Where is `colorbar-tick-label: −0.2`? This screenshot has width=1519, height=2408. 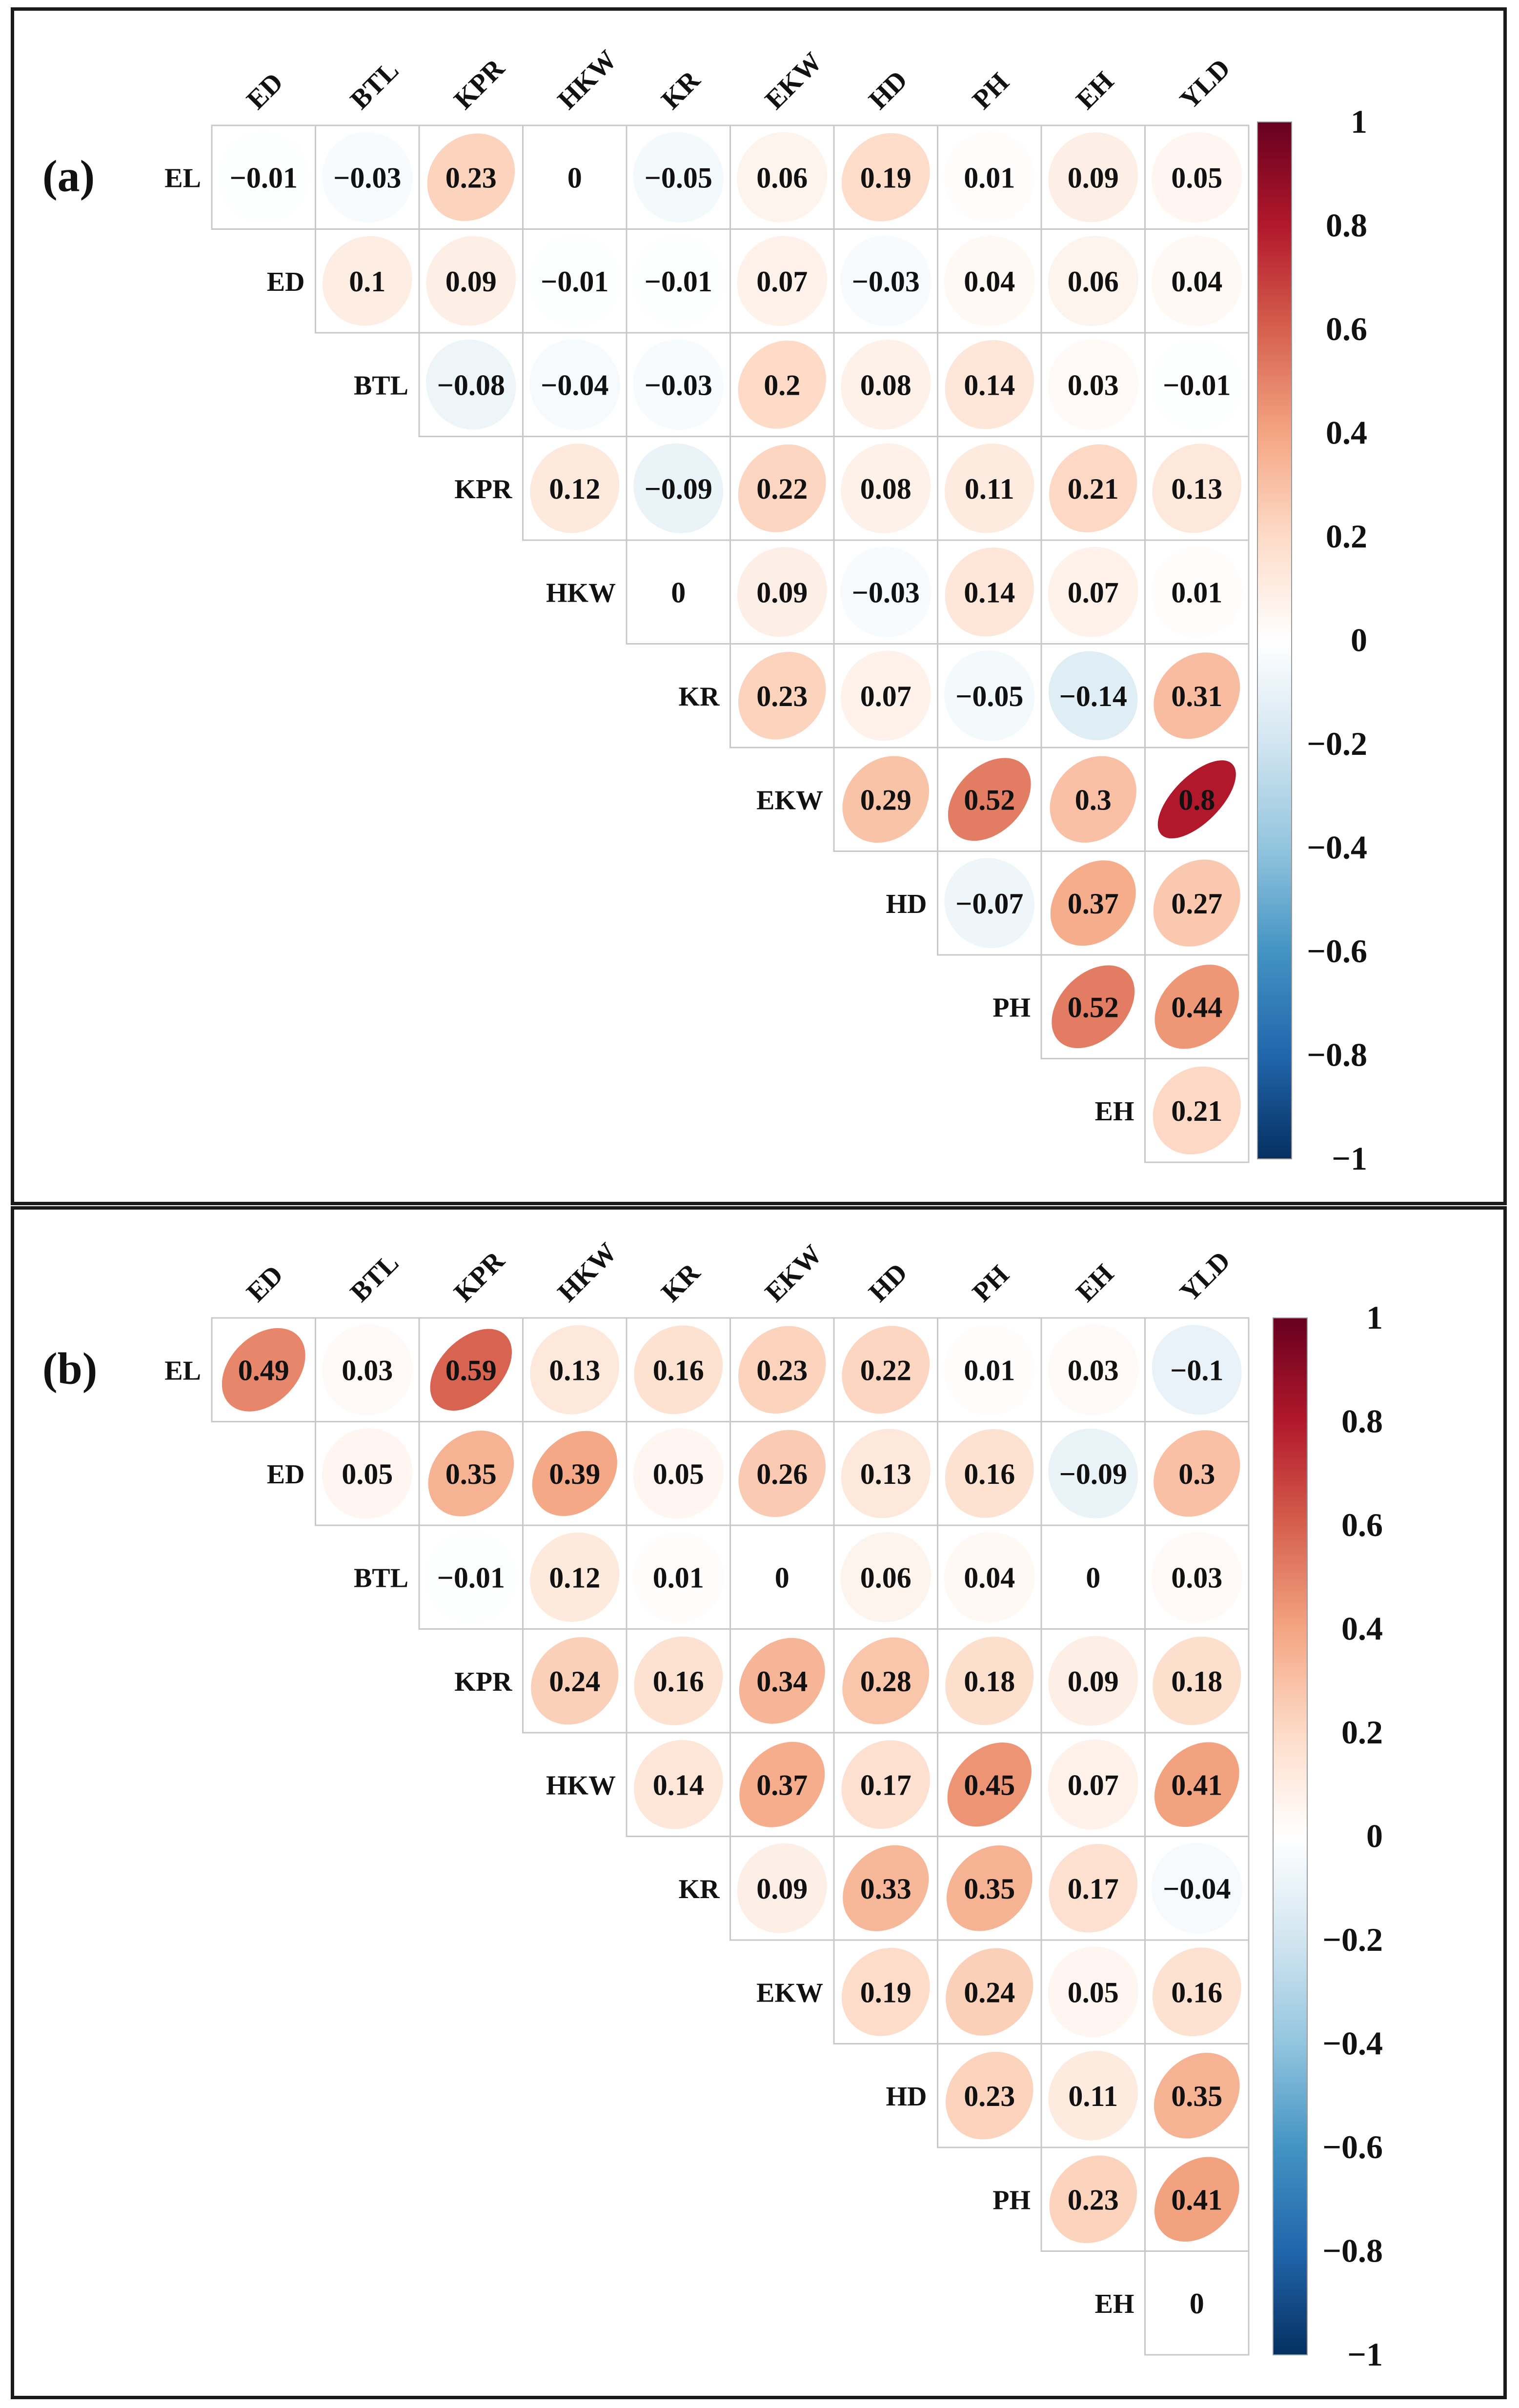
colorbar-tick-label: −0.2 is located at coordinates (1337, 743).